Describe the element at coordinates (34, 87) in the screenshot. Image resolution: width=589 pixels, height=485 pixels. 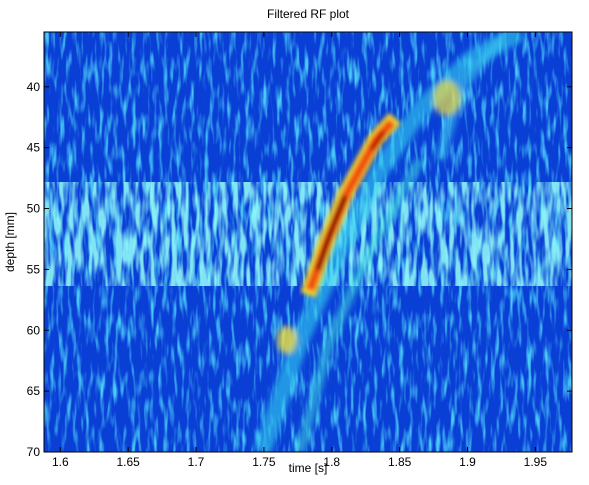
I see `y-tick-label: 40` at that location.